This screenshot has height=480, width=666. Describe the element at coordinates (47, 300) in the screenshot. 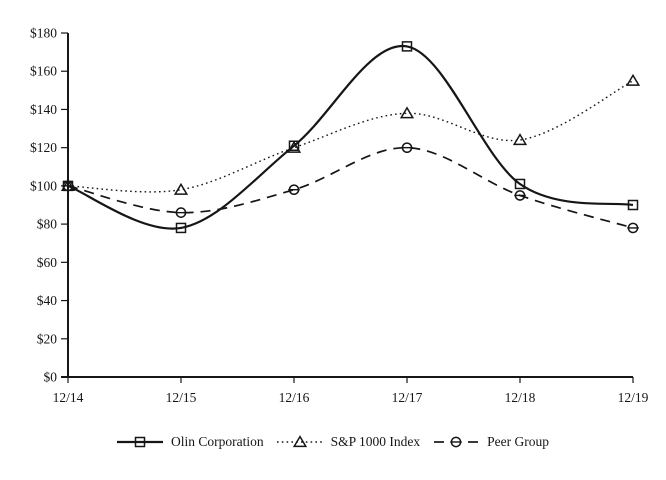

I see `y-tick-label: $40` at that location.